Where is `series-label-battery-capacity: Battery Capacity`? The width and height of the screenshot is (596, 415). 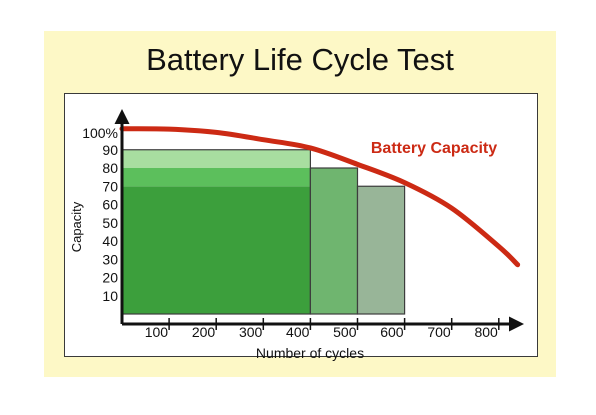
series-label-battery-capacity: Battery Capacity is located at coordinates (434, 148).